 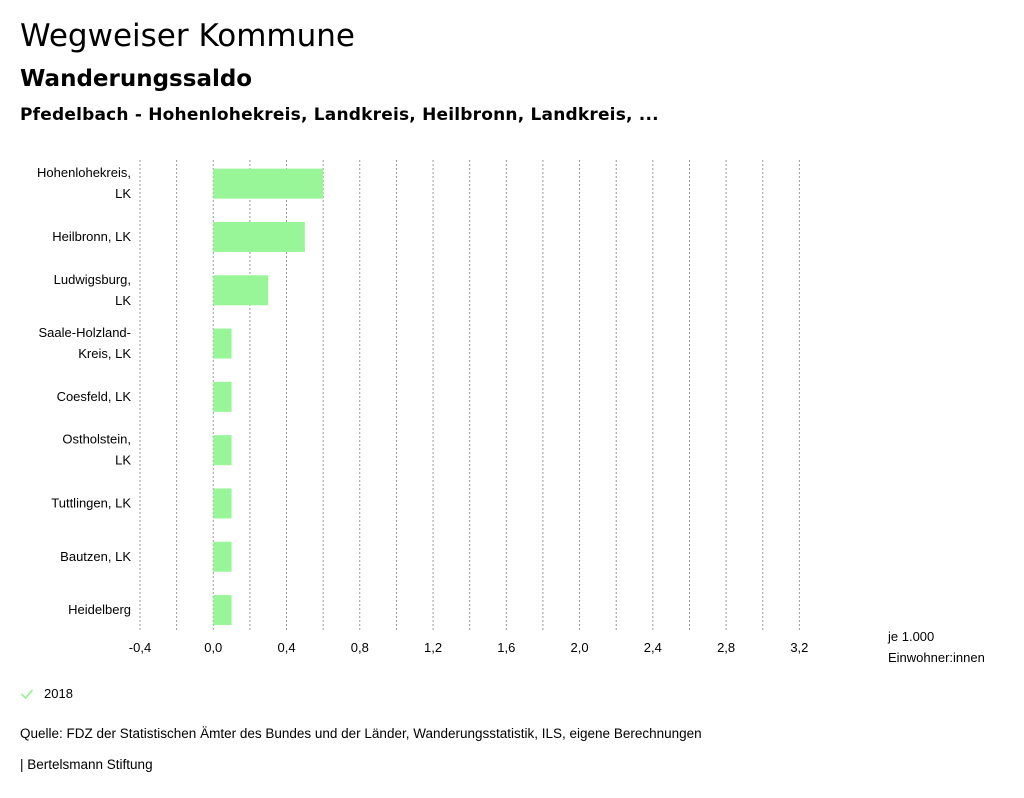 What do you see at coordinates (27, 694) in the screenshot?
I see `check-icon` at bounding box center [27, 694].